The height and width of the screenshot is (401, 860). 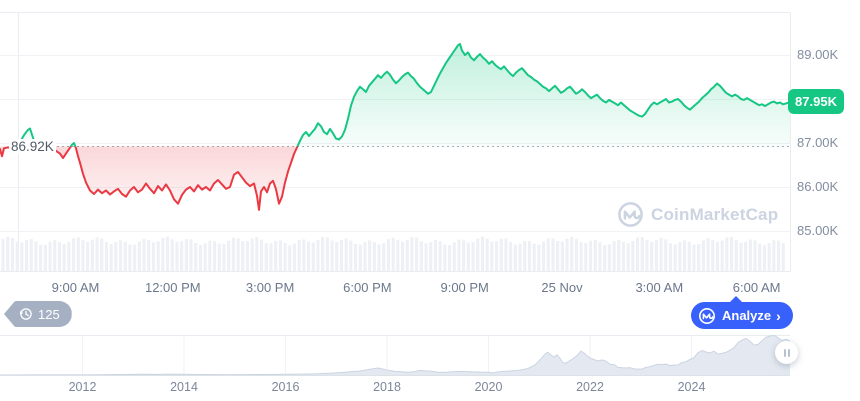 I want to click on y-axis-tick-label: 89.00K, so click(x=818, y=54).